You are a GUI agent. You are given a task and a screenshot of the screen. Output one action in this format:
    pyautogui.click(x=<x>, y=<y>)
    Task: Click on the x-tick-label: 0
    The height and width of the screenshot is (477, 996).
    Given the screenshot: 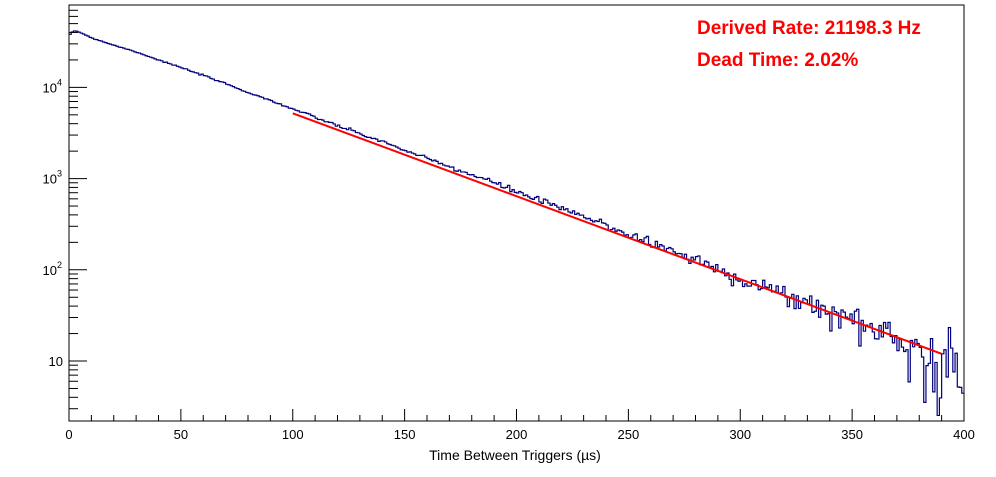 What is the action you would take?
    pyautogui.click(x=68, y=434)
    